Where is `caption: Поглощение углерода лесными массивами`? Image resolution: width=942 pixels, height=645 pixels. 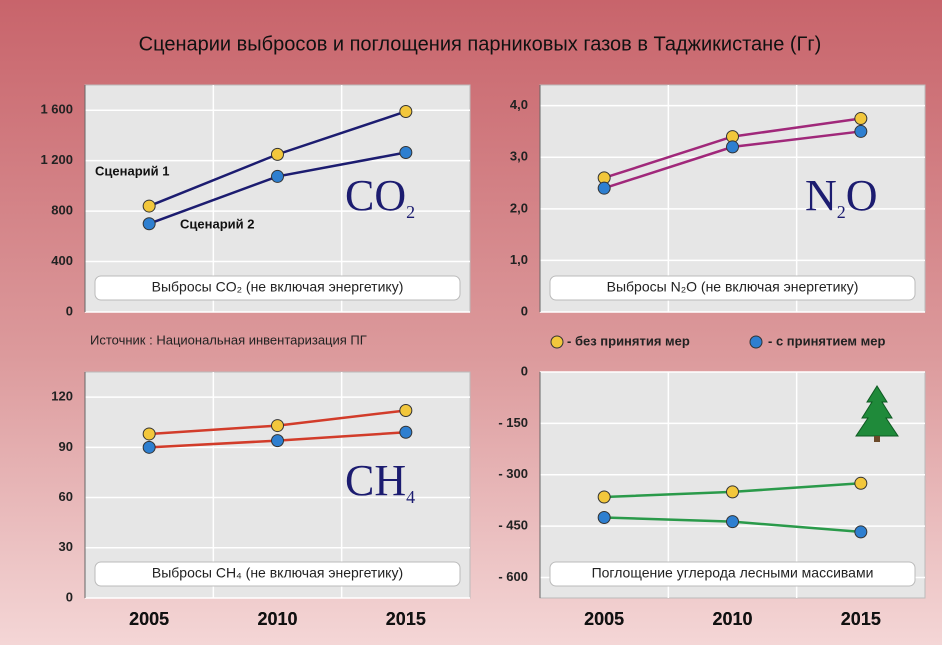
caption: Поглощение углерода лесными массивами is located at coordinates (733, 573).